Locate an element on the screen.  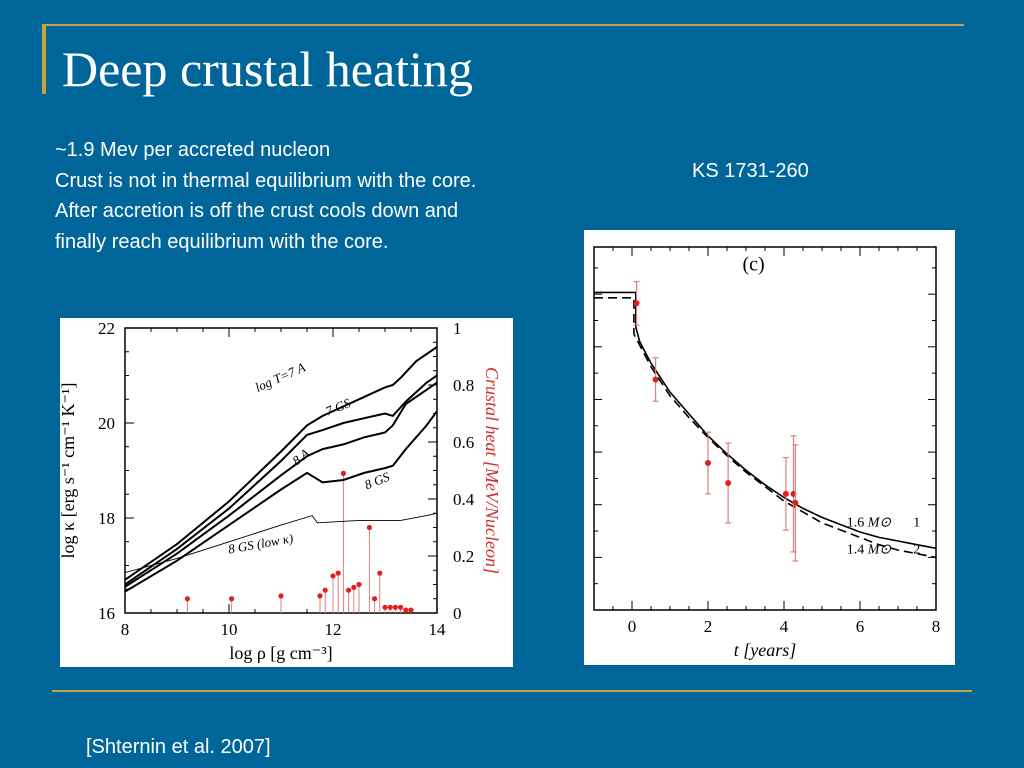
model-mass-label: 1.4 M⊙ is located at coordinates (869, 550).